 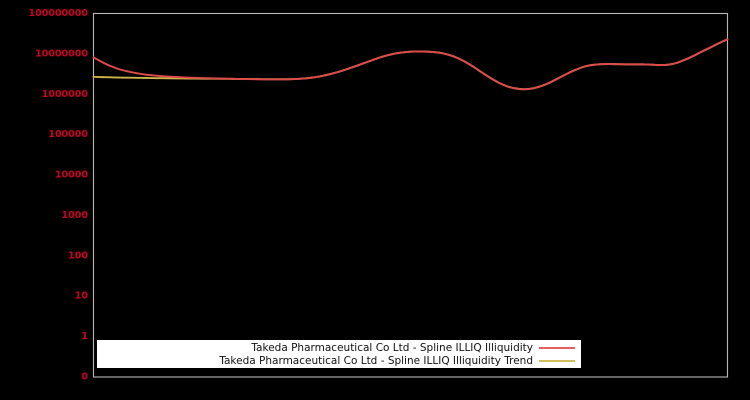 What do you see at coordinates (82, 296) in the screenshot?
I see `y-axis-tick-label: 10` at bounding box center [82, 296].